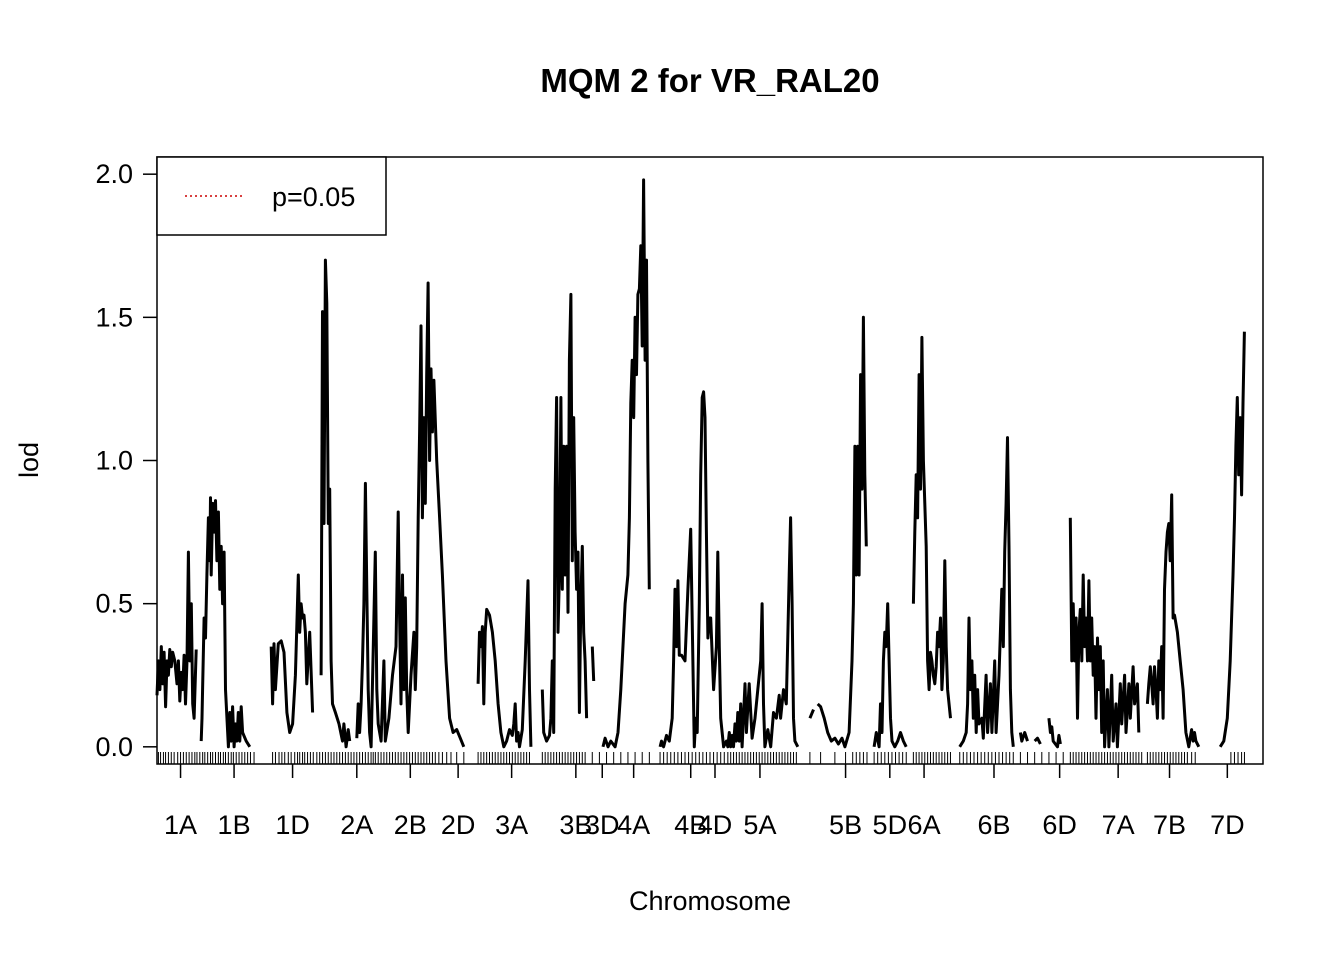  I want to click on x-axis-title: Chromosome, so click(710, 901).